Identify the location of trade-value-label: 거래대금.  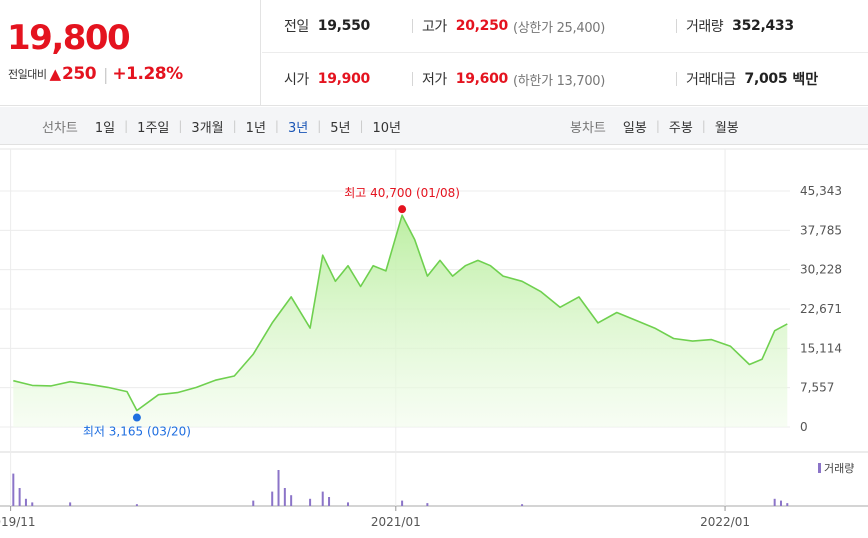
(711, 80).